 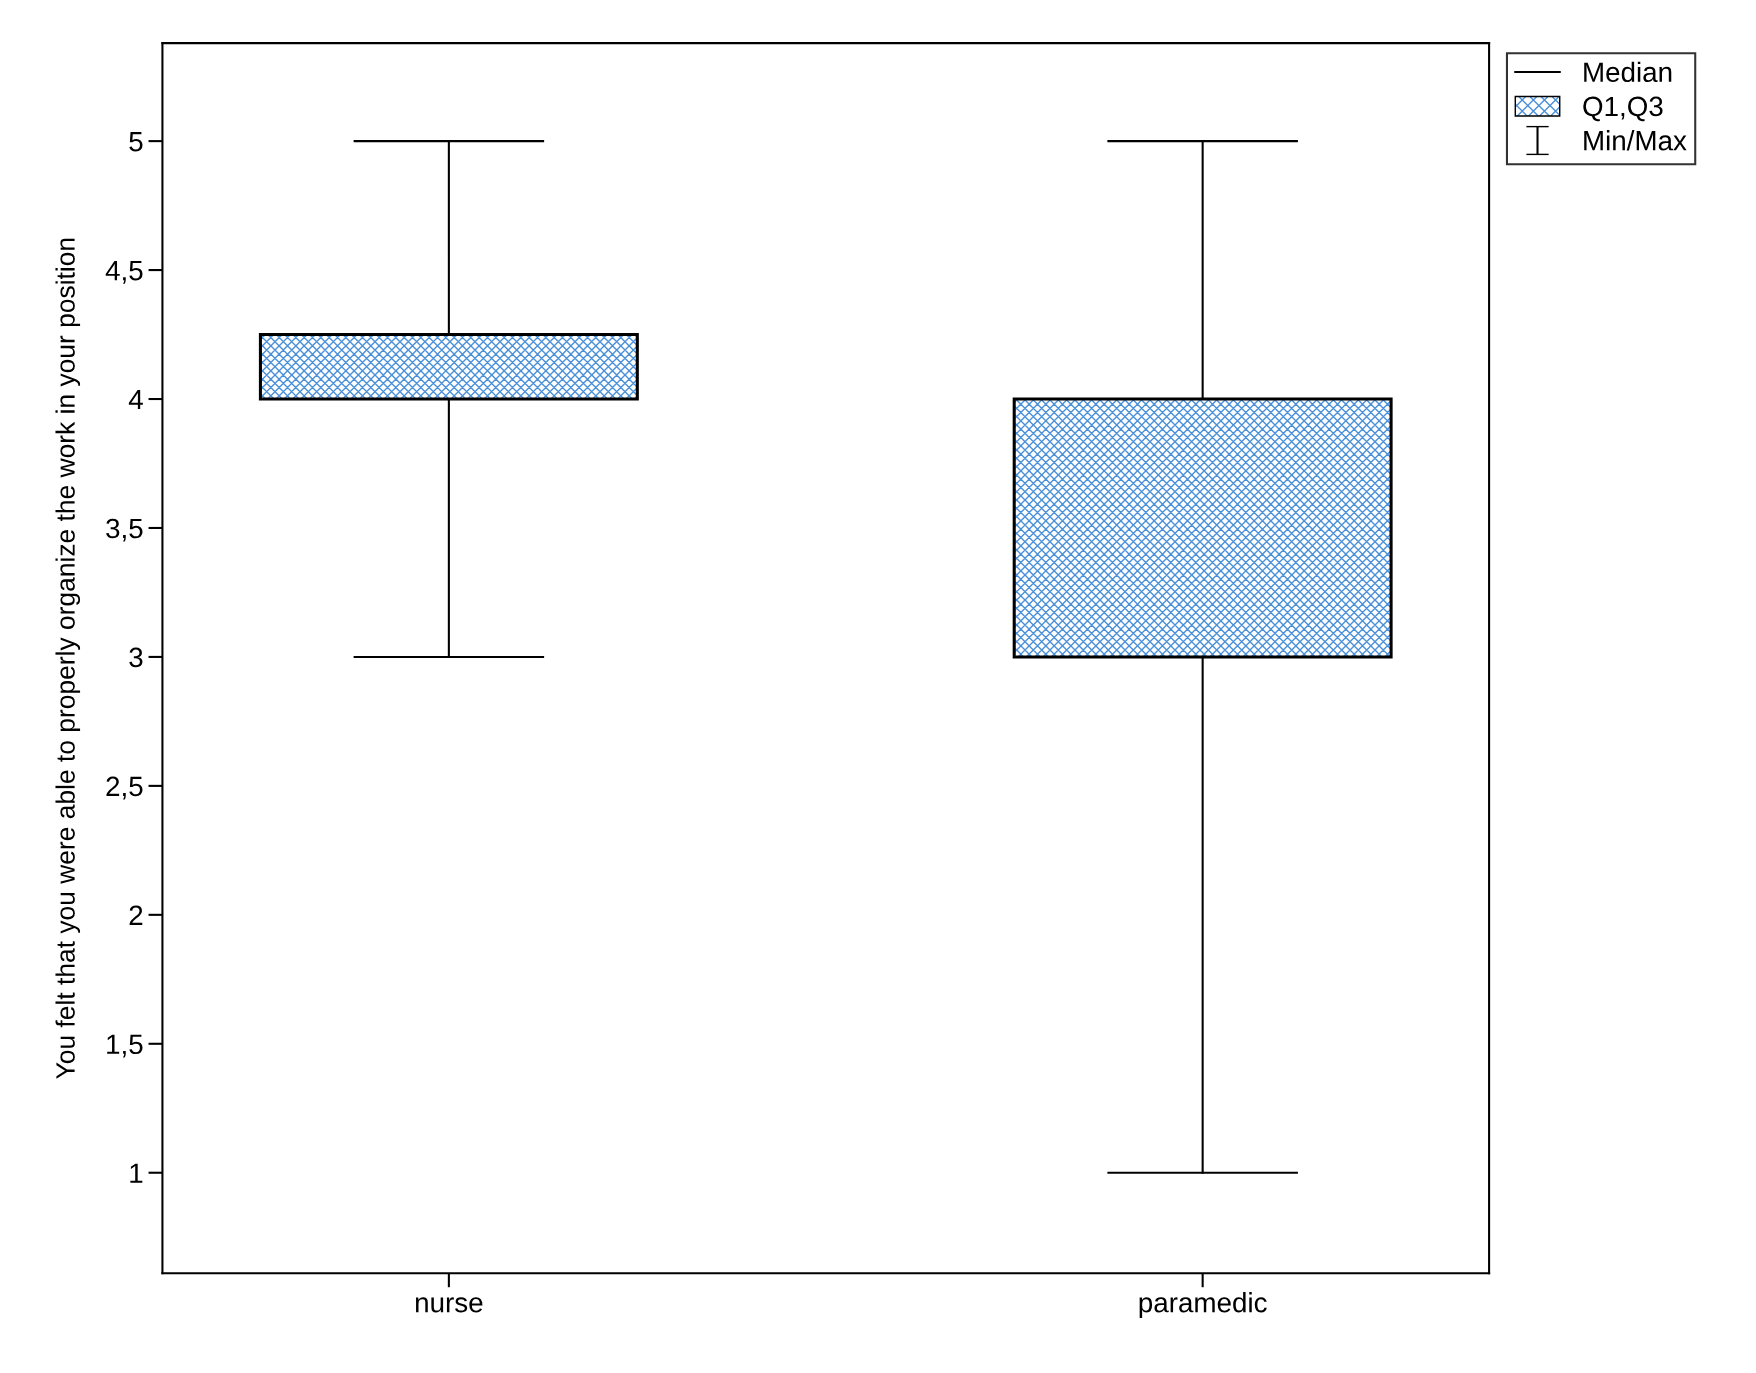 I want to click on y-tick-label: 3,5, so click(x=124, y=530).